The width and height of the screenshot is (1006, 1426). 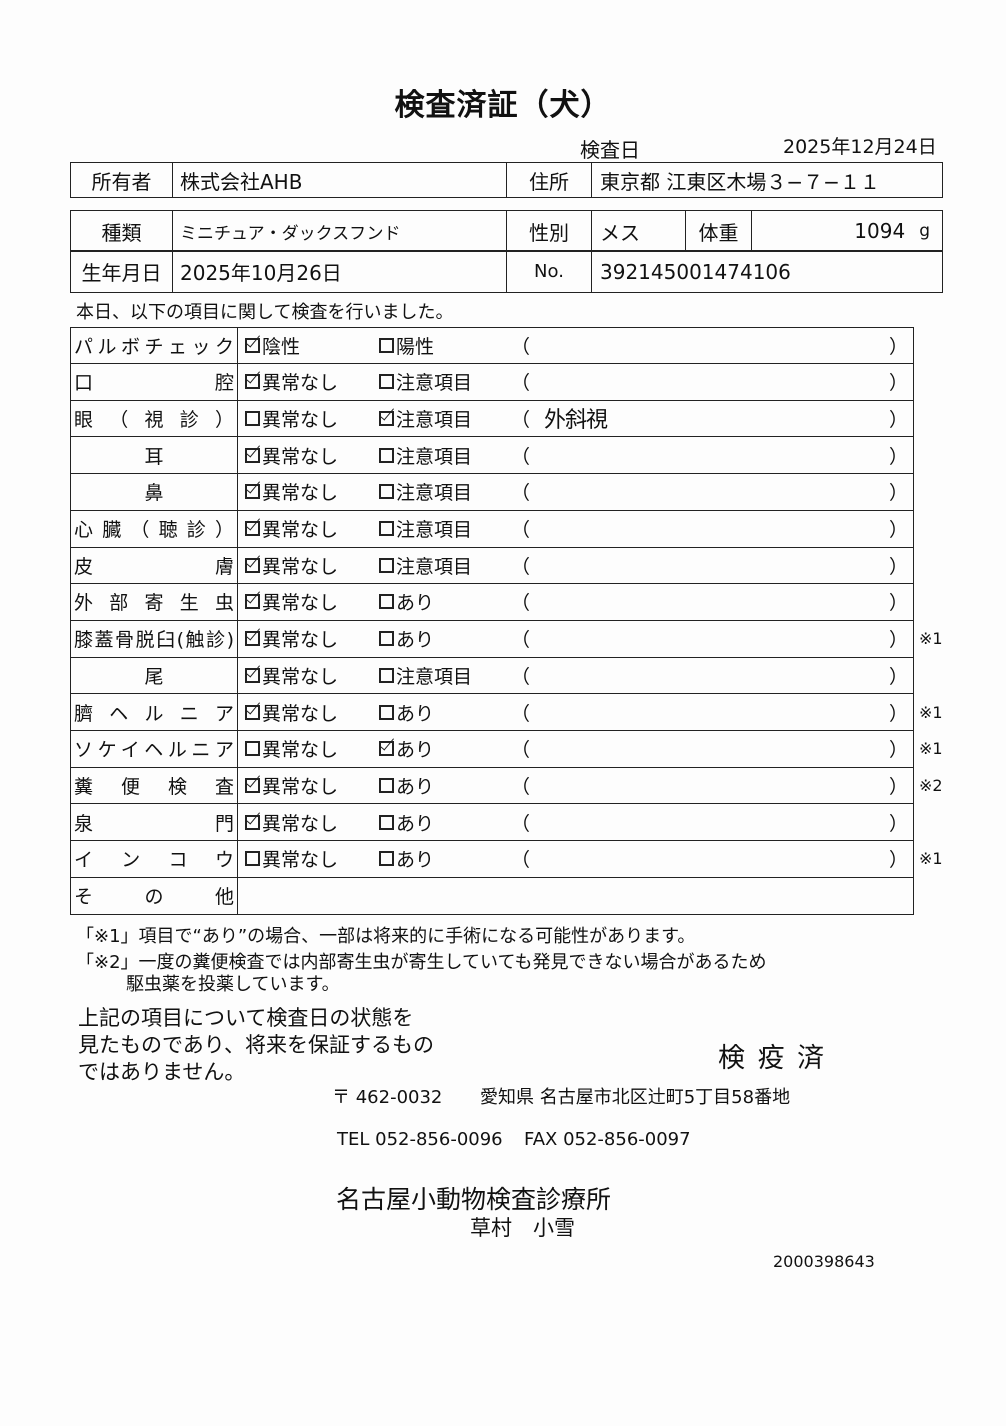 What do you see at coordinates (549, 231) in the screenshot?
I see `sex-label: 性別` at bounding box center [549, 231].